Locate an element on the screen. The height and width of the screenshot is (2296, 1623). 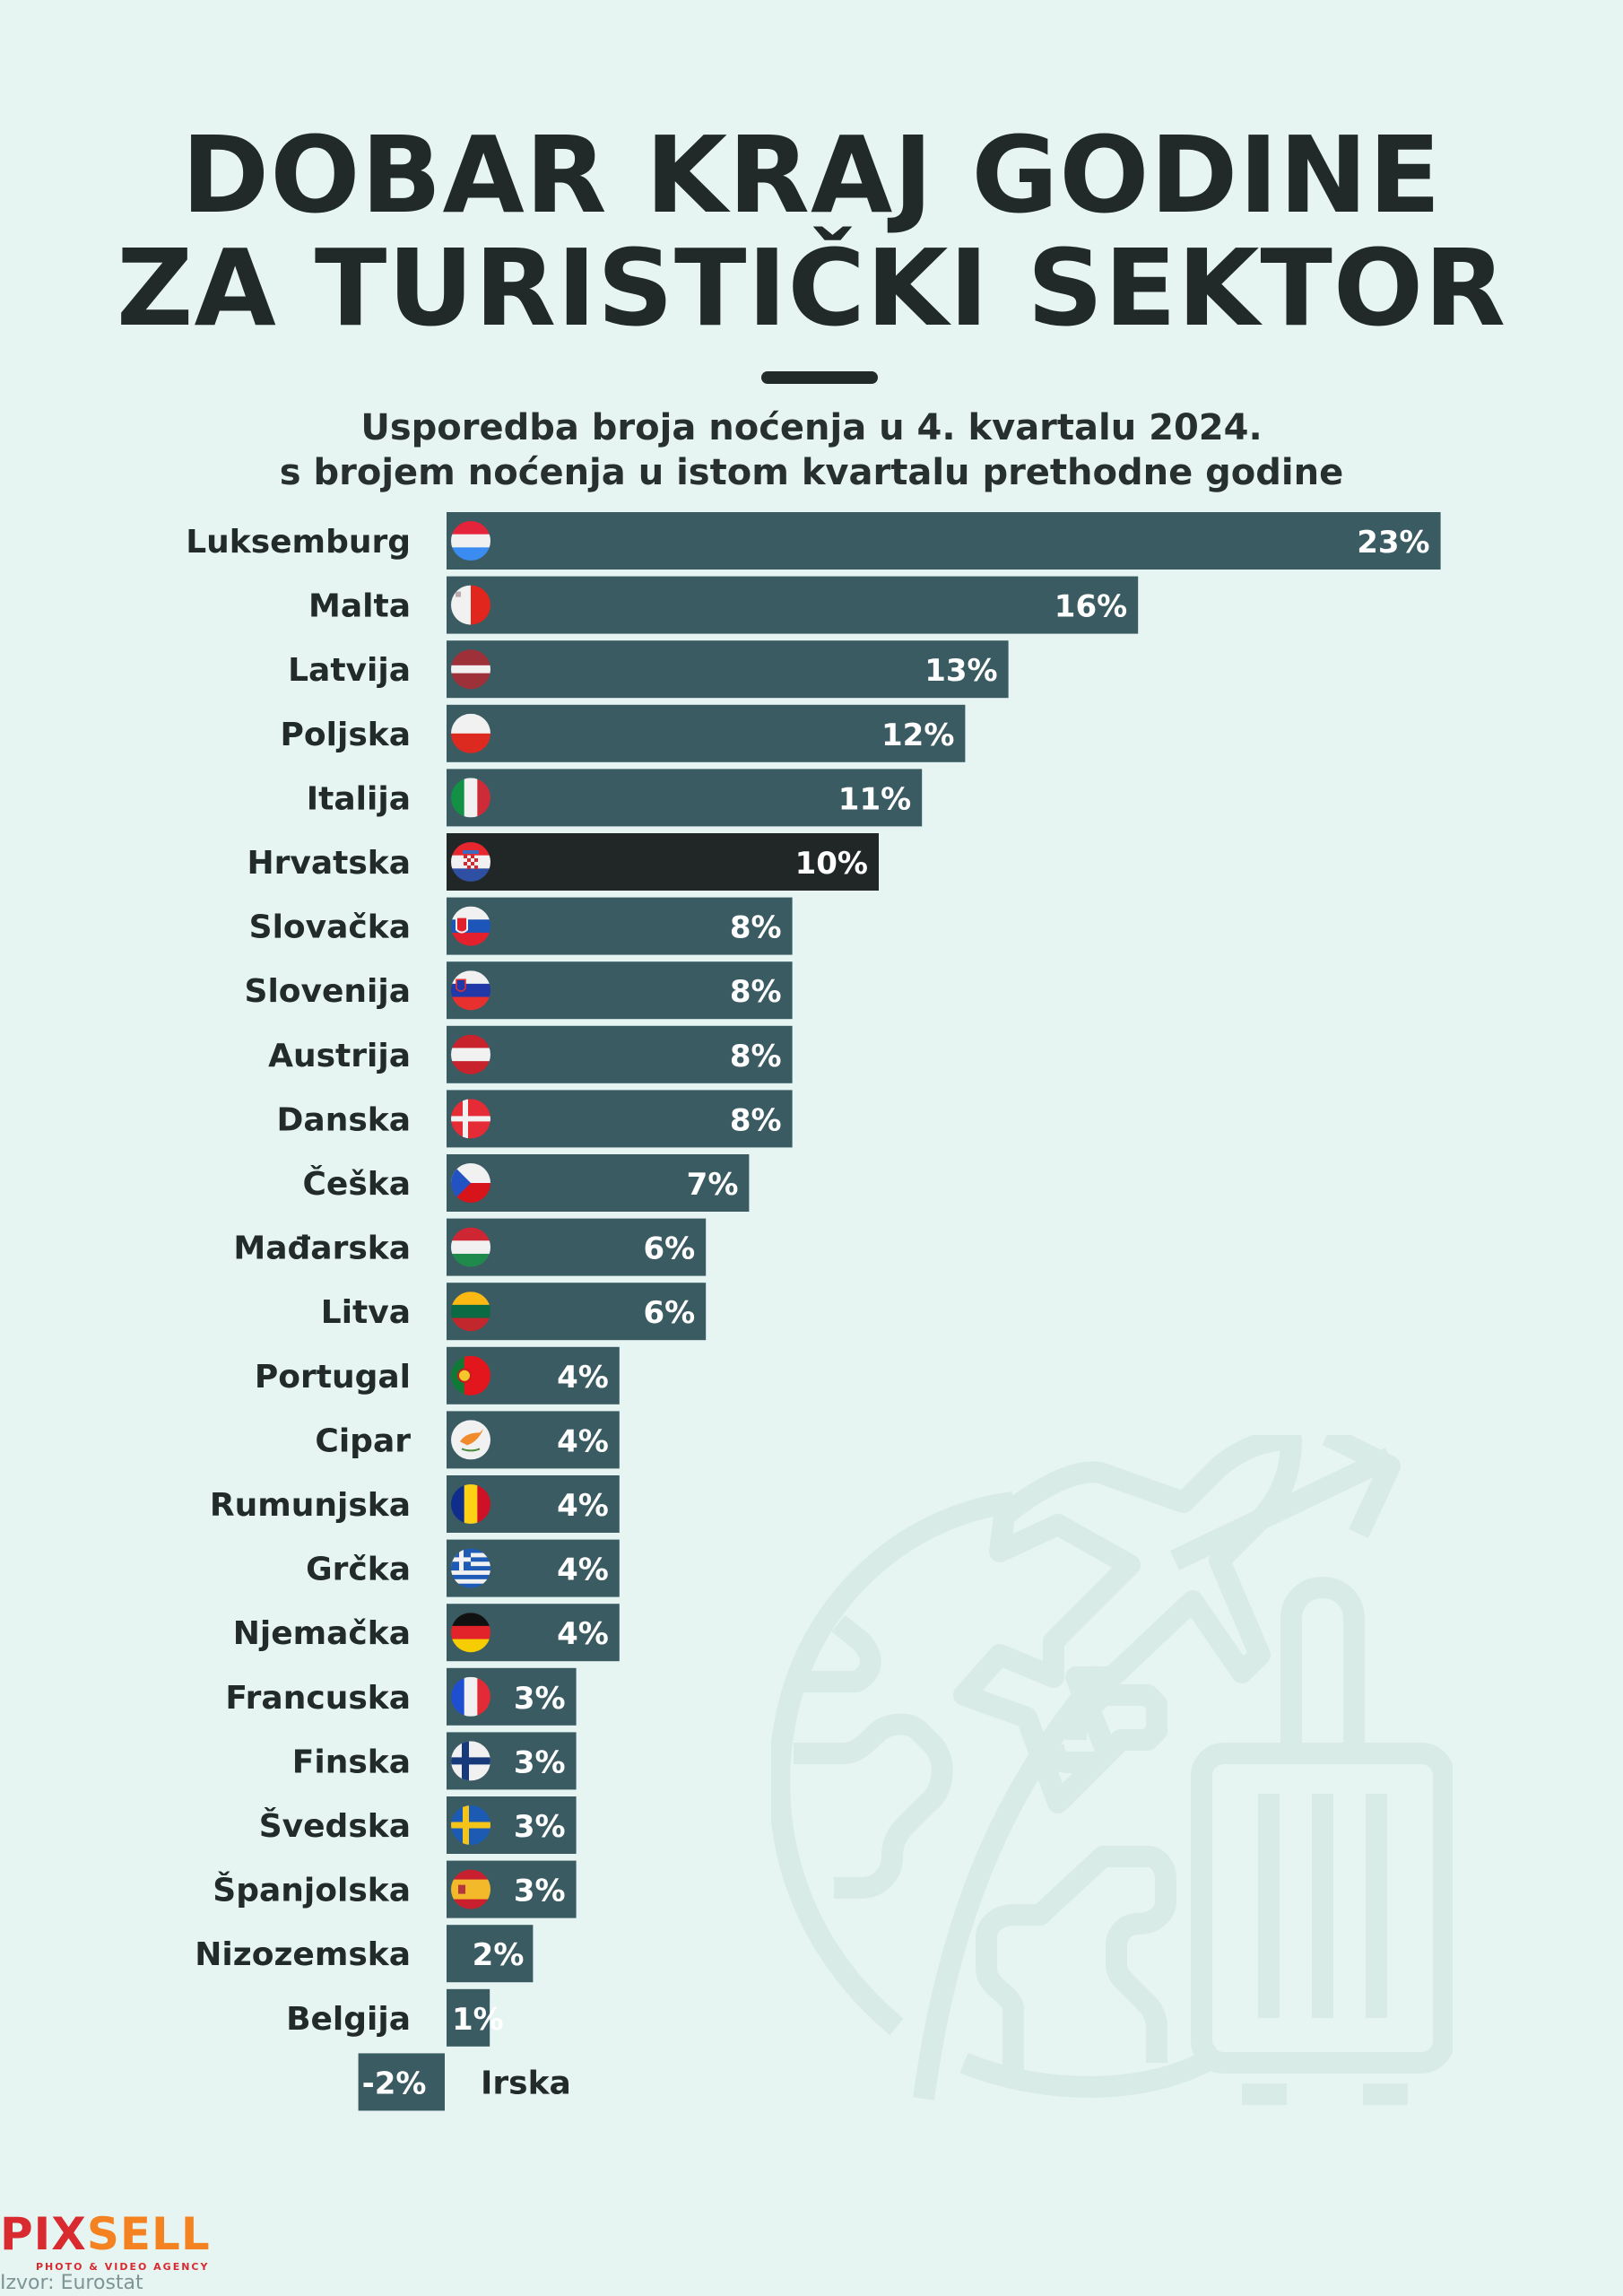
category-label: Irska is located at coordinates (526, 2083).